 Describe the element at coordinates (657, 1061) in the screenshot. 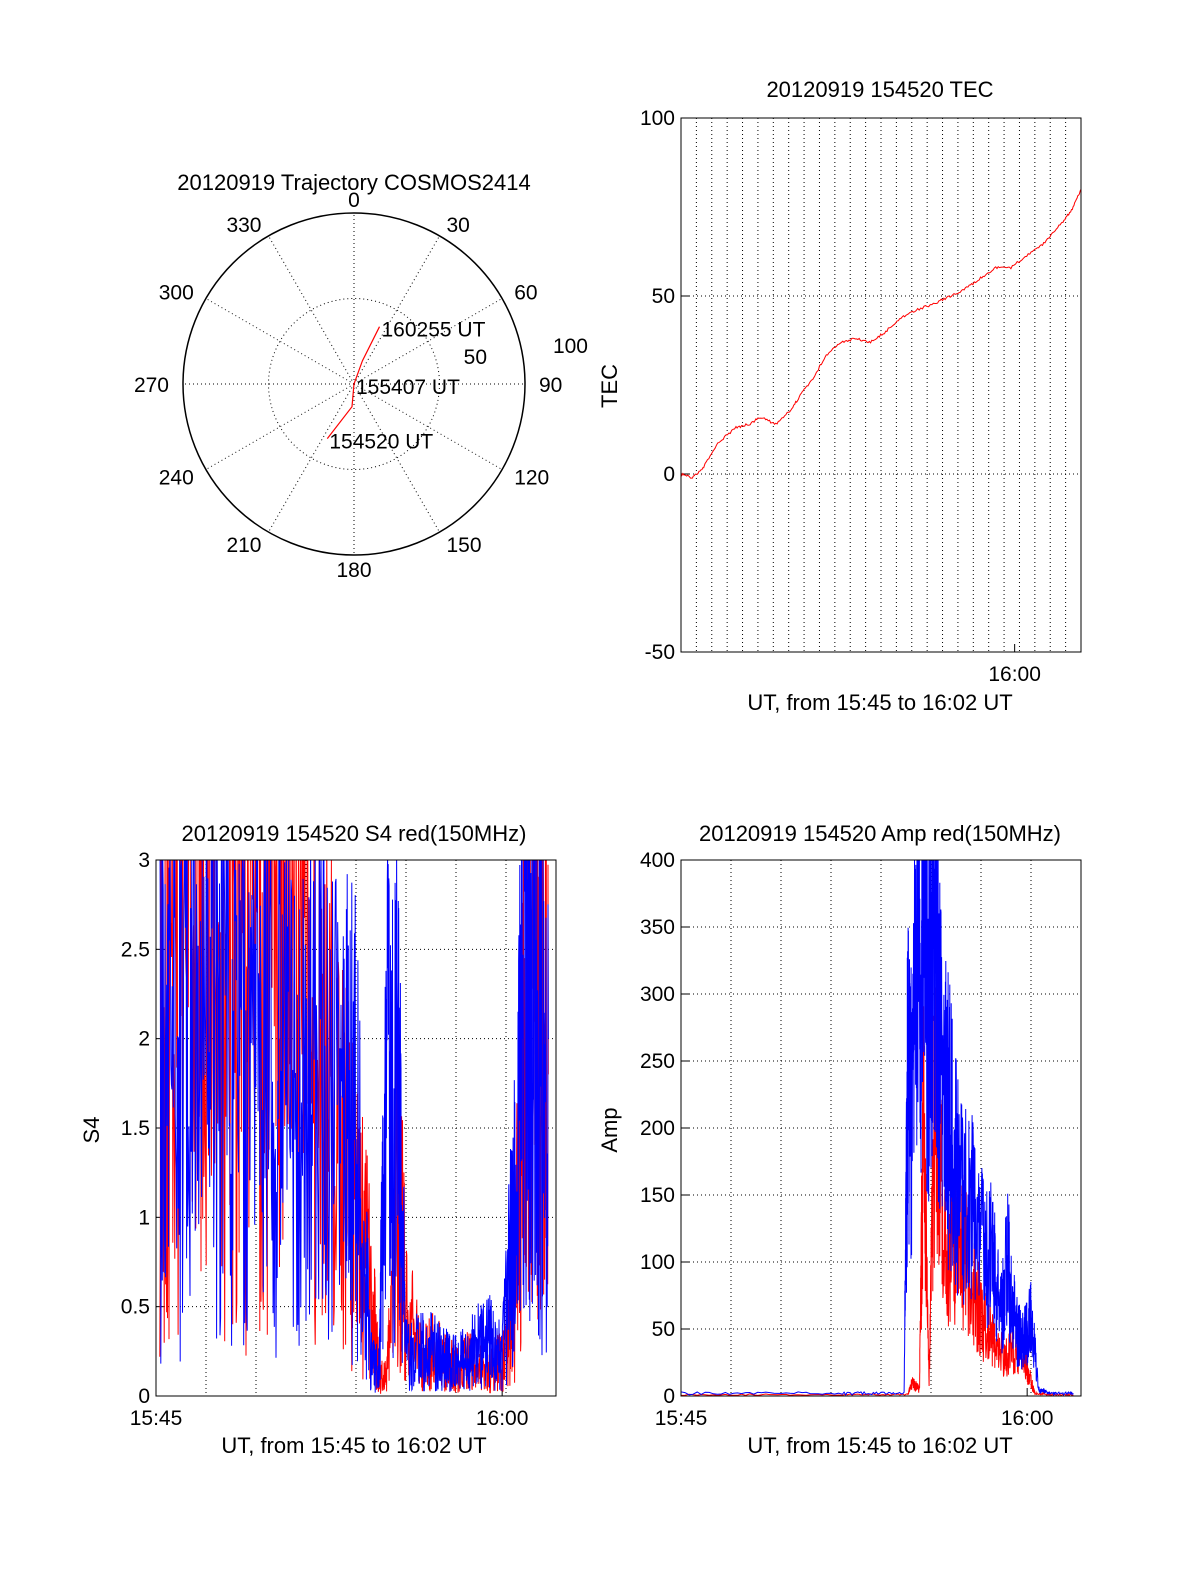

I see `amp-ytick-label: 250` at that location.